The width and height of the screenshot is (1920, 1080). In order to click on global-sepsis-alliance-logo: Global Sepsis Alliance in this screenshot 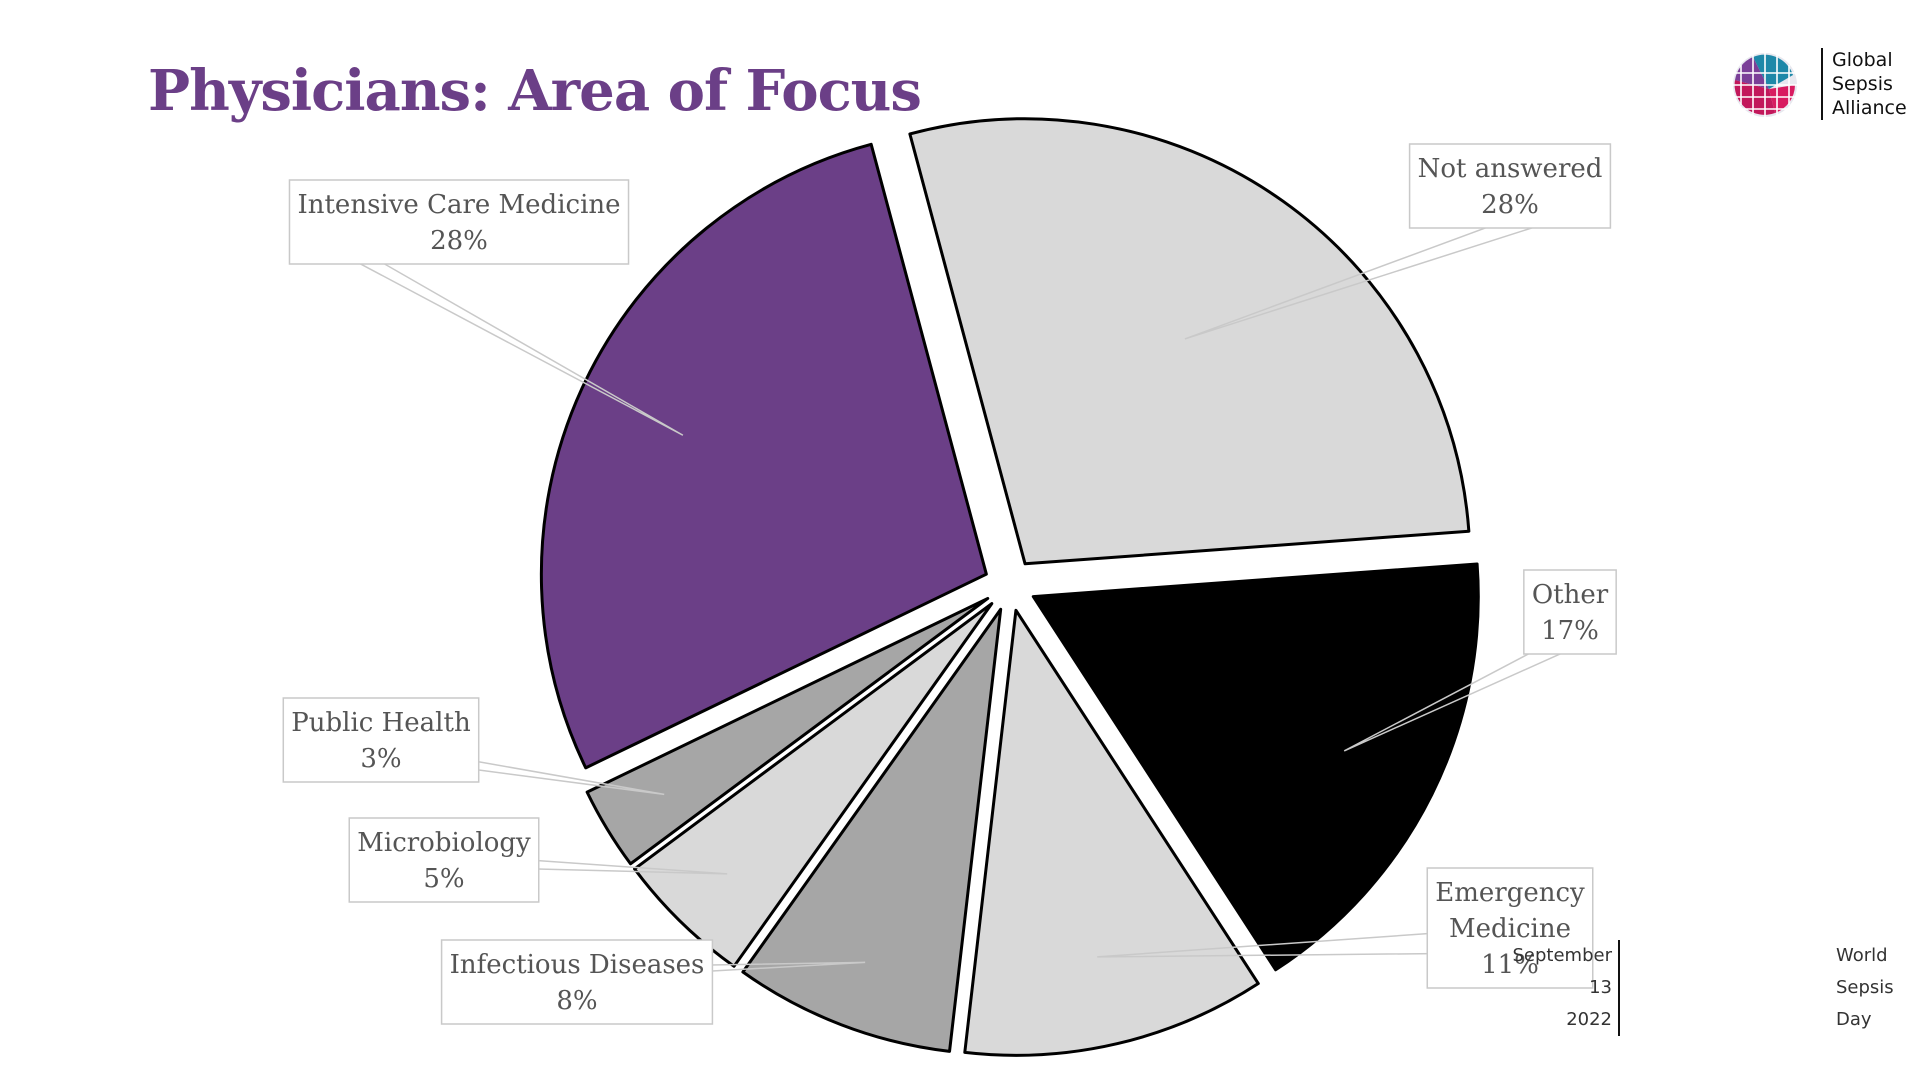, I will do `click(1864, 84)`.